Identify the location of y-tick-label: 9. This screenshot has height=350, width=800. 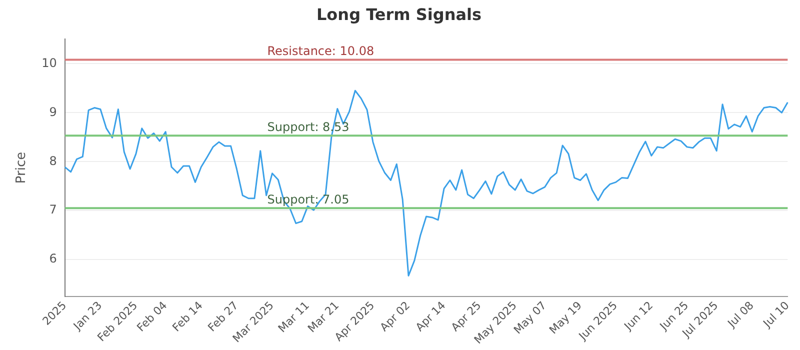
(53, 111).